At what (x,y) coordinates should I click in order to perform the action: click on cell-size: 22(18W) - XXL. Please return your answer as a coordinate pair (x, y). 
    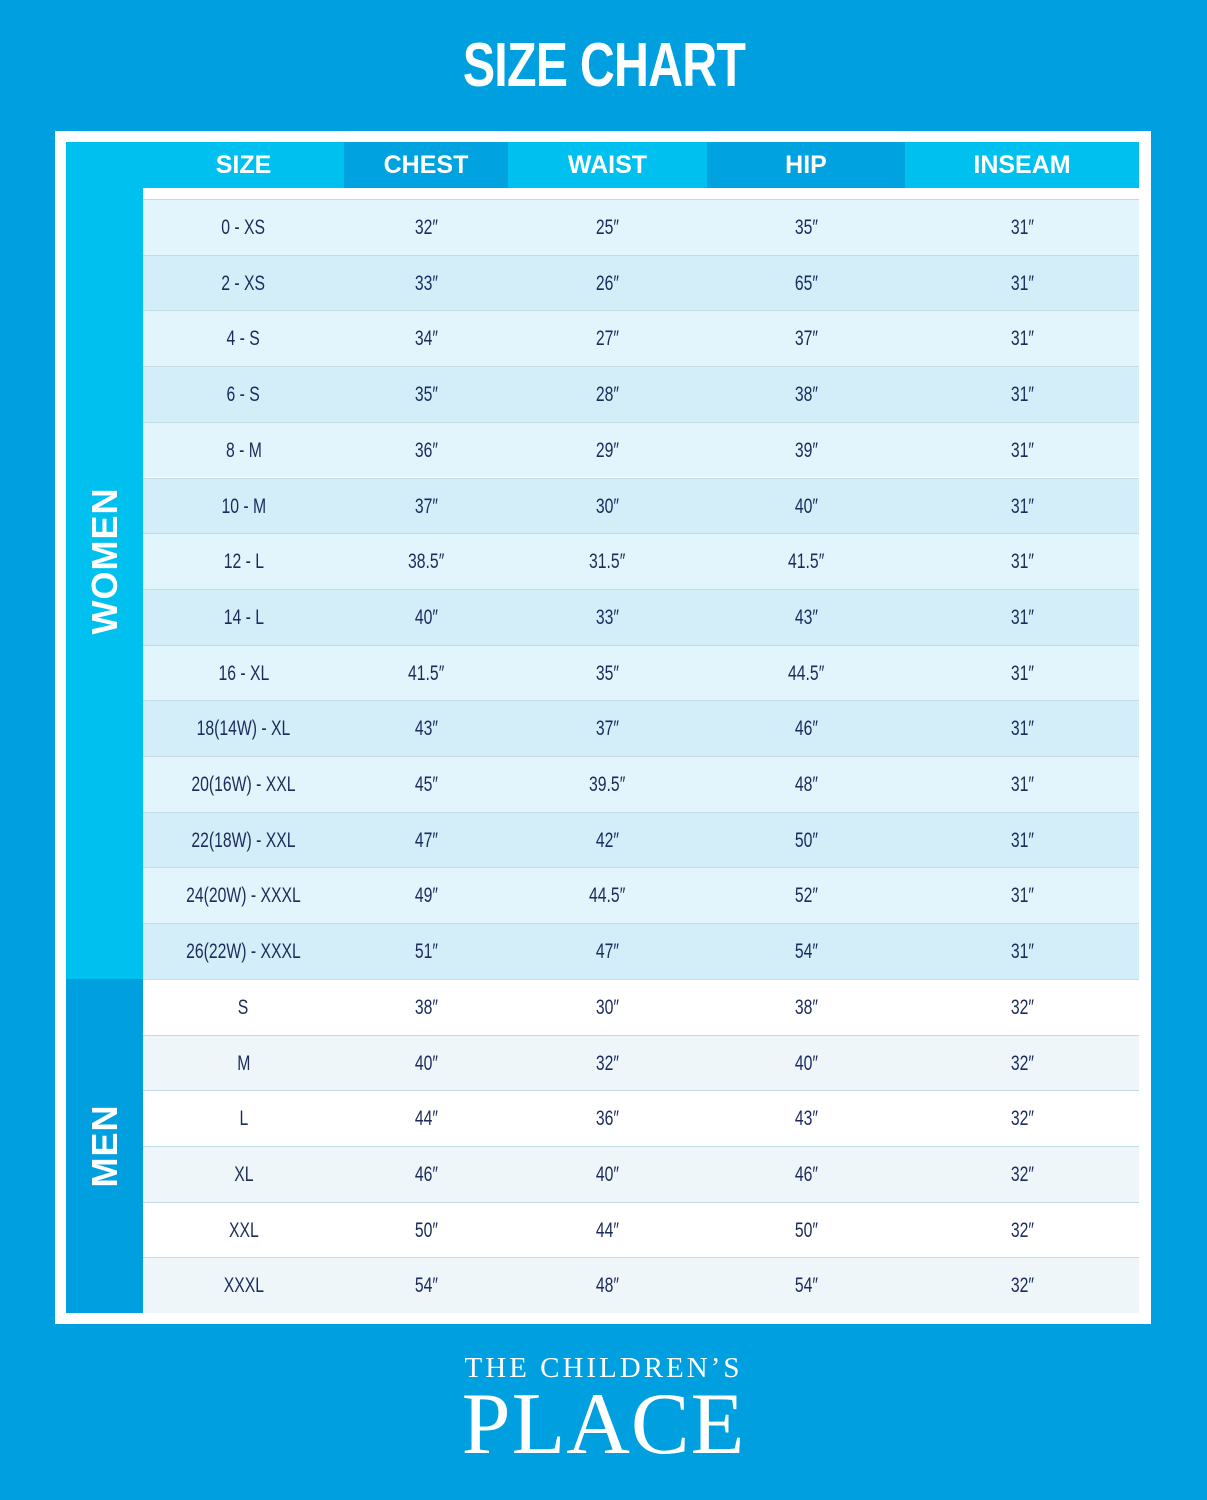
    Looking at the image, I should click on (243, 840).